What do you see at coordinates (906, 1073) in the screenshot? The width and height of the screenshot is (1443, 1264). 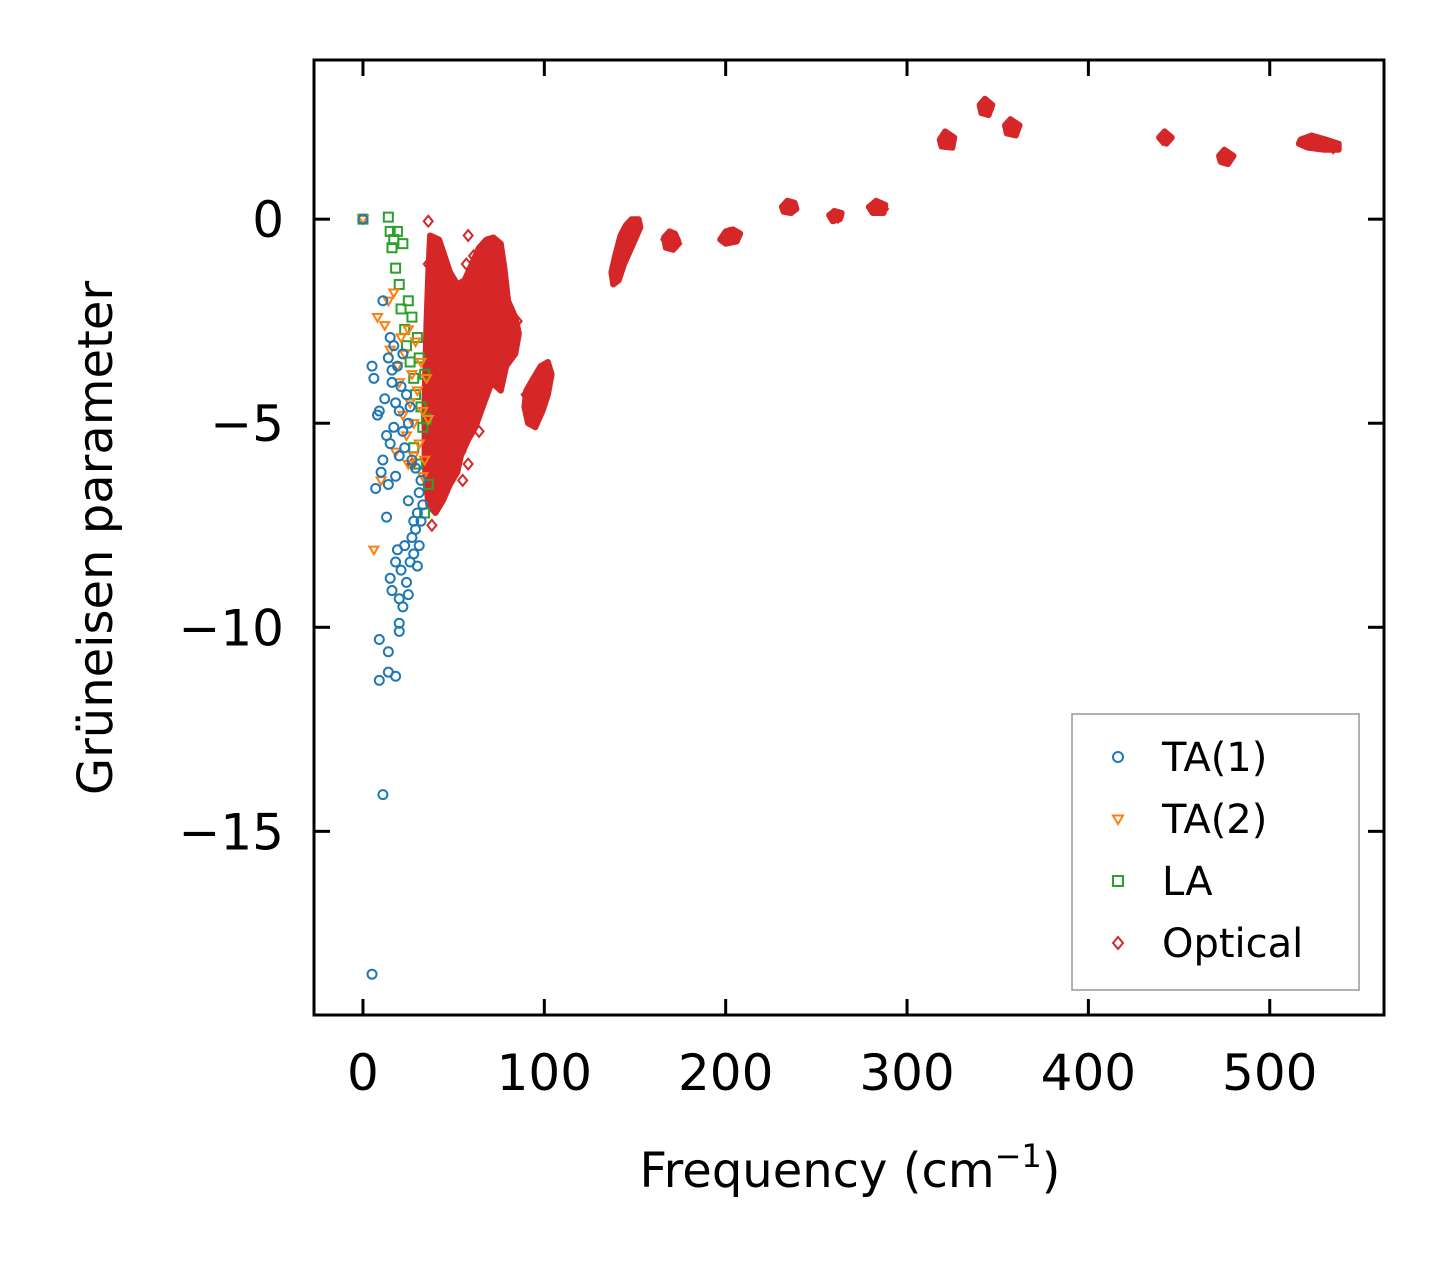 I see `x-tick-label: 300` at bounding box center [906, 1073].